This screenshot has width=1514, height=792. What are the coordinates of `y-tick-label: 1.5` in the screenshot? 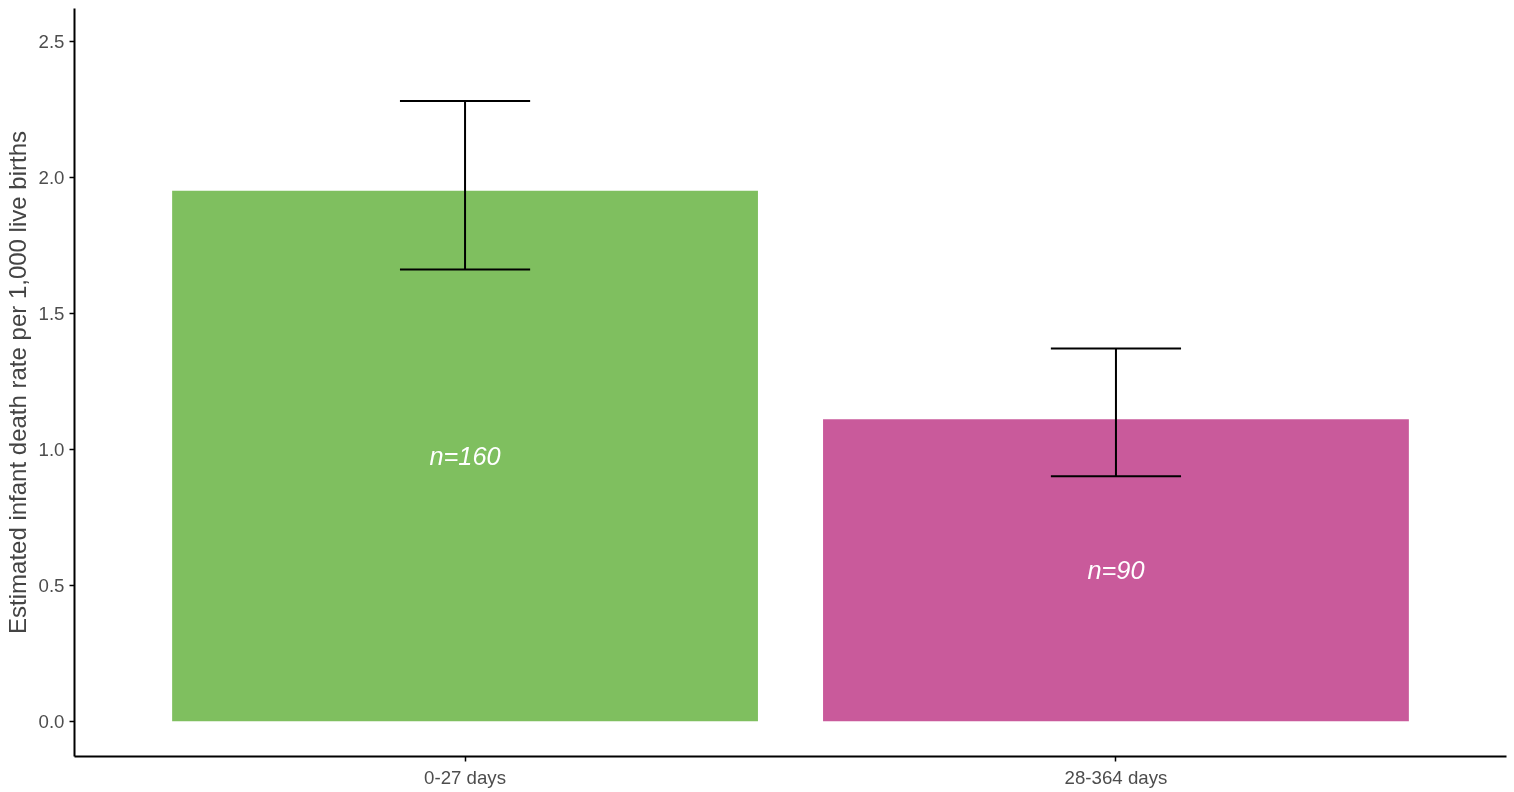 It's located at (51, 313).